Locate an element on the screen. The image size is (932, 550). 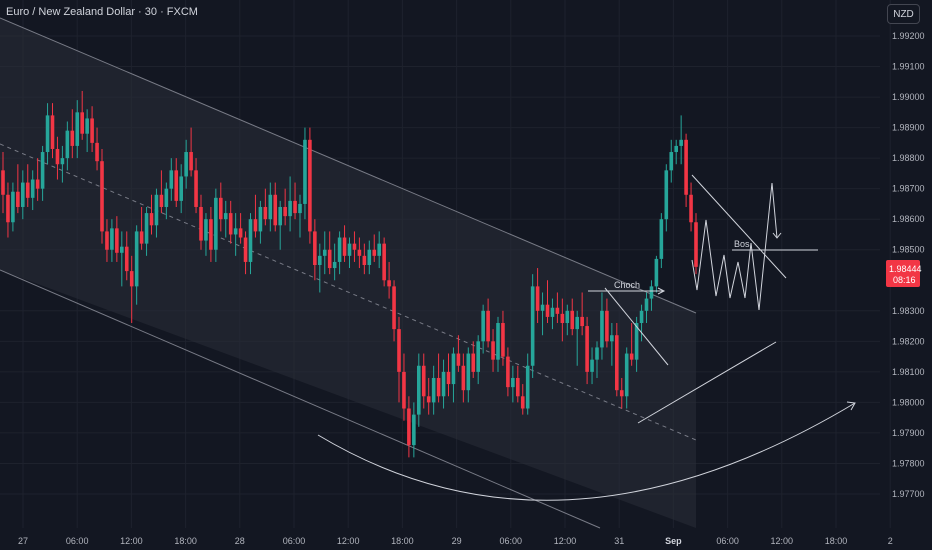
choch-label: Choch is located at coordinates (627, 285).